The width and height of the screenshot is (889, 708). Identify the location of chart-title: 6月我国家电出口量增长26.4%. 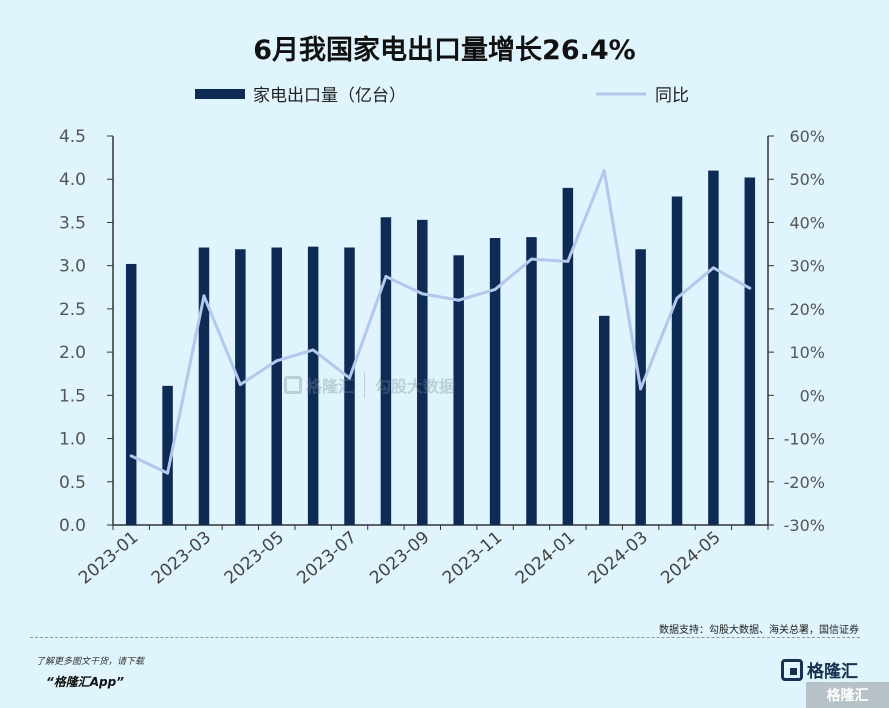
(444, 50).